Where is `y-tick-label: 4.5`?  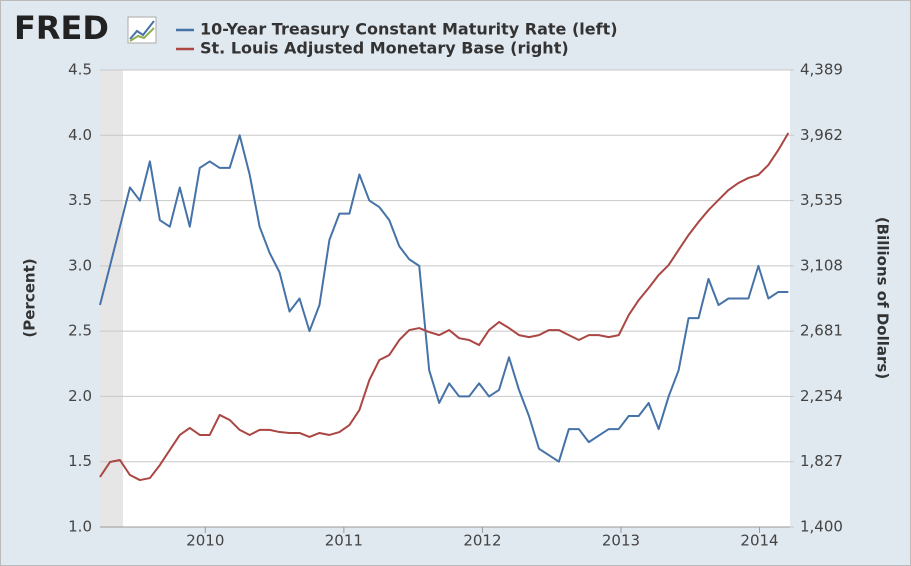 y-tick-label: 4.5 is located at coordinates (80, 70).